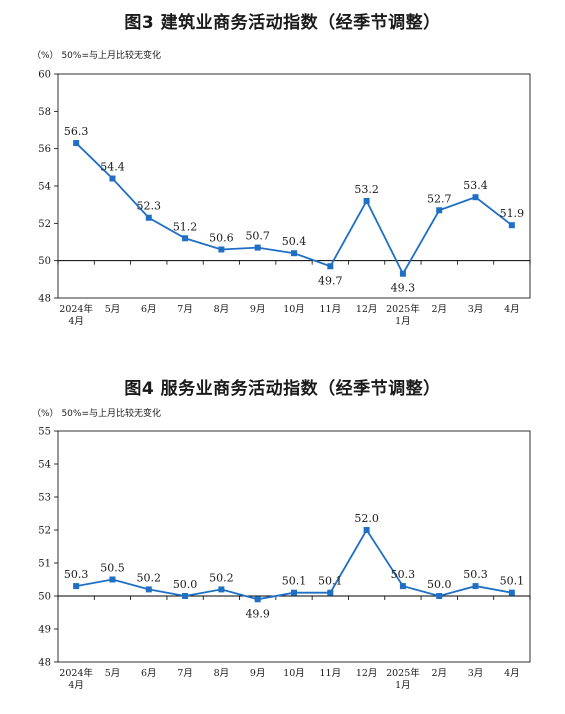 This screenshot has height=714, width=565. Describe the element at coordinates (149, 673) in the screenshot. I see `chart2-xtick-label: 6月` at that location.